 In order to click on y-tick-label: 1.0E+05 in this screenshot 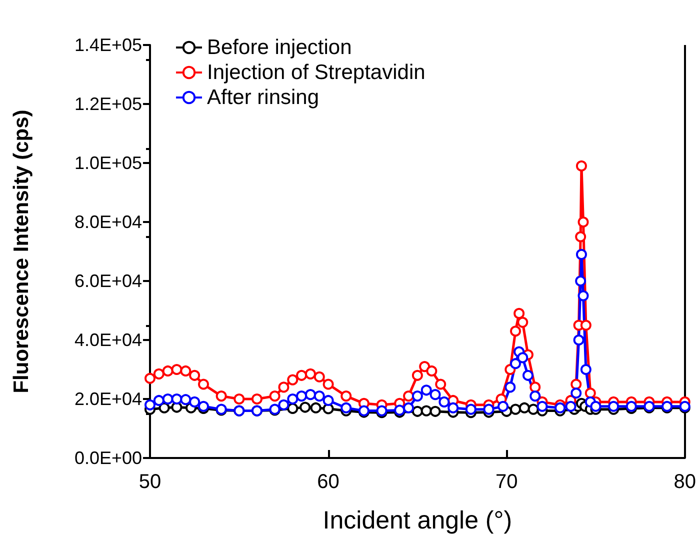, I will do `click(108, 163)`.